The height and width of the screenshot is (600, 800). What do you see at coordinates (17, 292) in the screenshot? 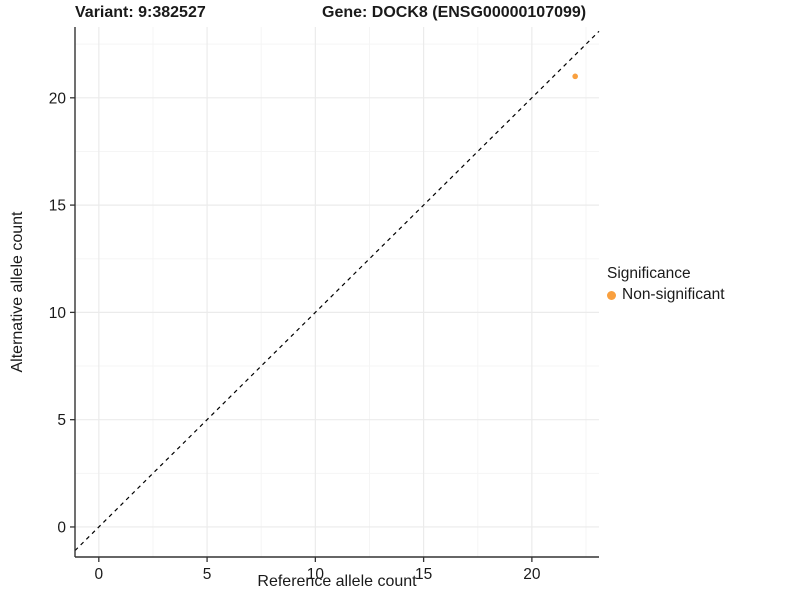
I see `y-axis-title: Alternative allele count` at bounding box center [17, 292].